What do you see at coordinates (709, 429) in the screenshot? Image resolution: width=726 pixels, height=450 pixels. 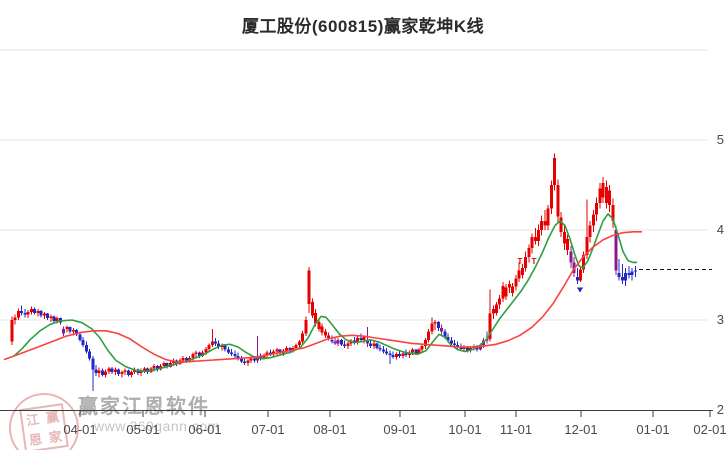 I see `x-tick-label: 02-01` at bounding box center [709, 429].